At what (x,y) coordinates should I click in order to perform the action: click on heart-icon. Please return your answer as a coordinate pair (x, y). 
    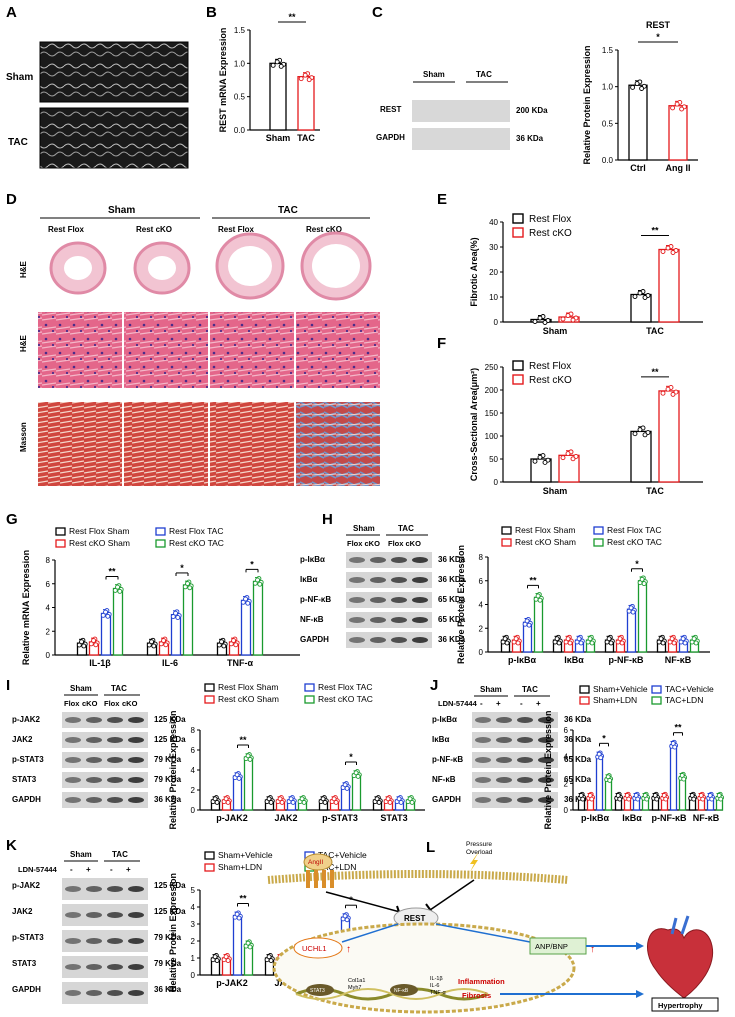
    Looking at the image, I should click on (680, 957).